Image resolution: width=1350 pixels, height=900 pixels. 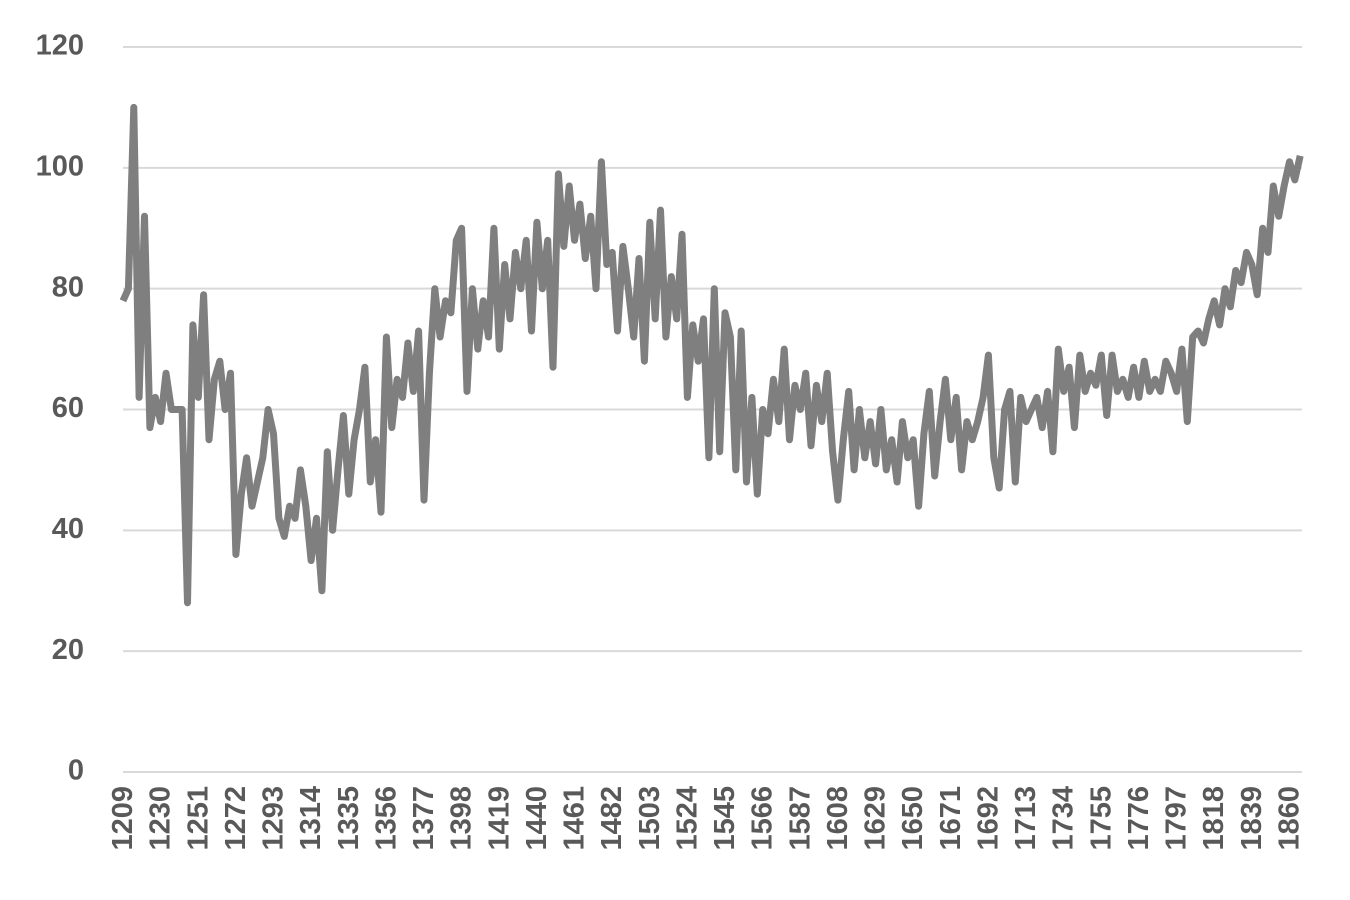 I want to click on x-tick-label: 1356, so click(x=386, y=818).